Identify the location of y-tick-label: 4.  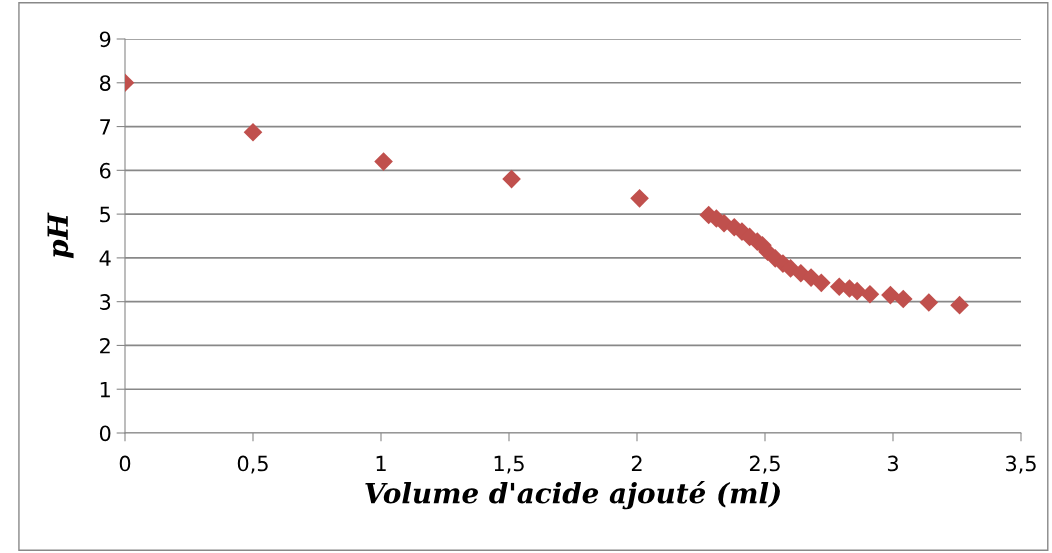
(105, 258).